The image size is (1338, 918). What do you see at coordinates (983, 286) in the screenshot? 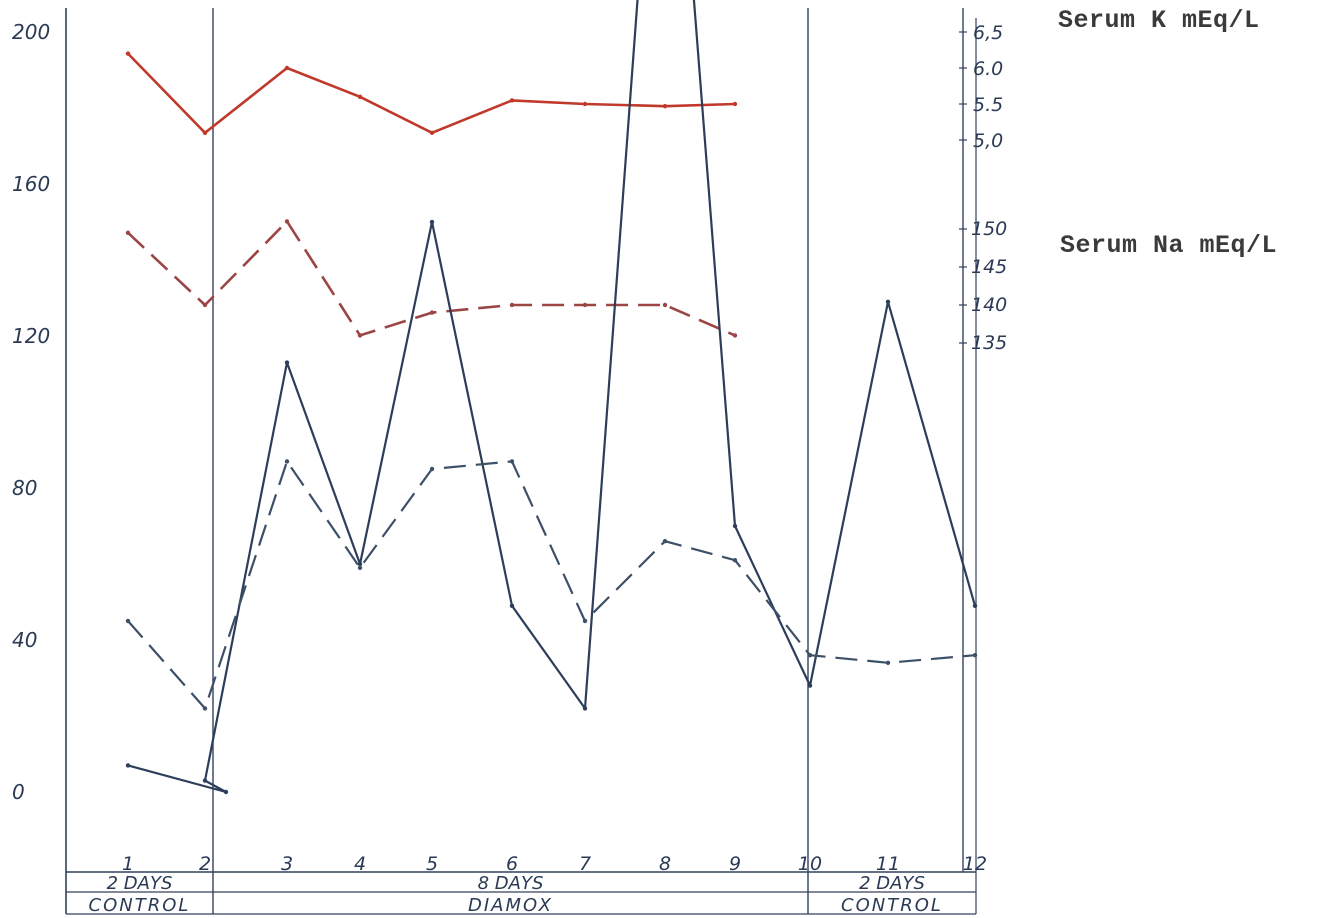
I see `right-axis-na: 135 140 145 150` at bounding box center [983, 286].